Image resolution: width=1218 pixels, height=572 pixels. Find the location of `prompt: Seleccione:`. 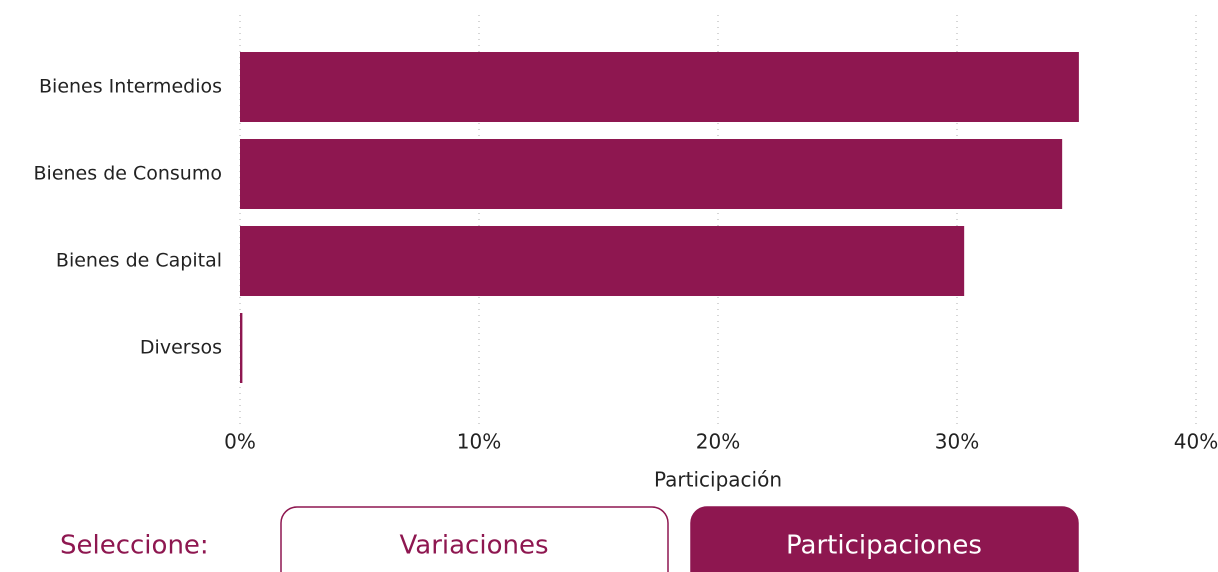

prompt: Seleccione: is located at coordinates (134, 546).